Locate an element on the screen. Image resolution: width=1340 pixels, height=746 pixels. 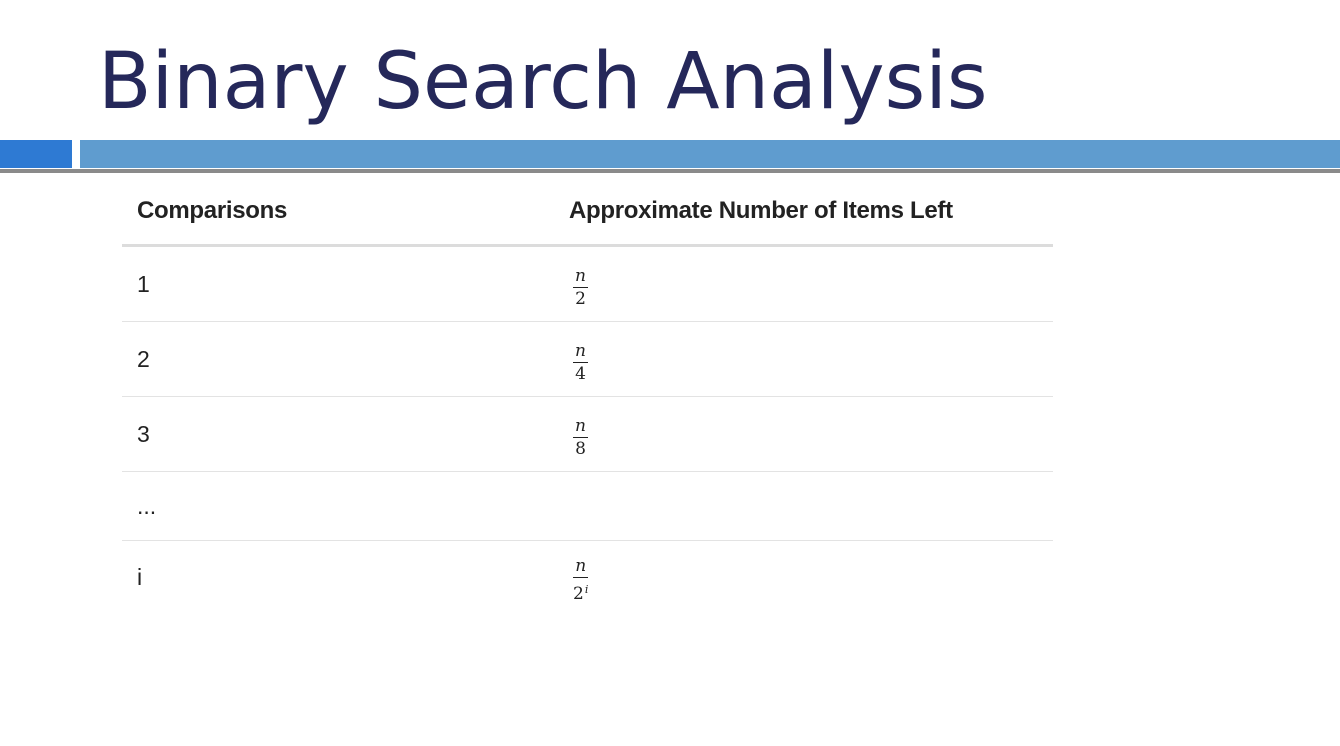
fraction: n 2i is located at coordinates (580, 580).